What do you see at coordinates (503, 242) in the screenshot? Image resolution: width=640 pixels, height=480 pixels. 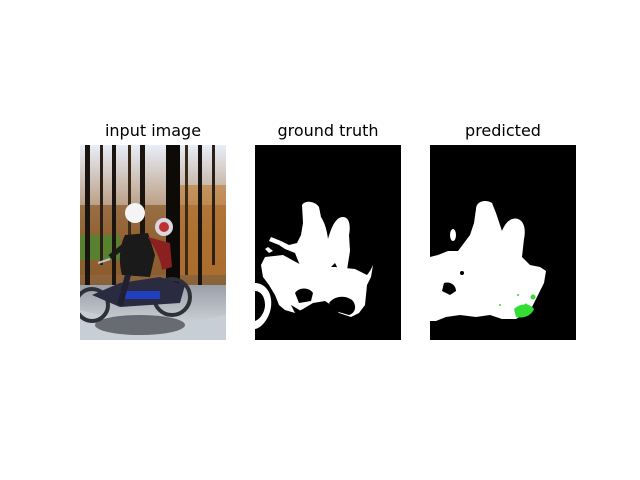 I see `predicted-mask` at bounding box center [503, 242].